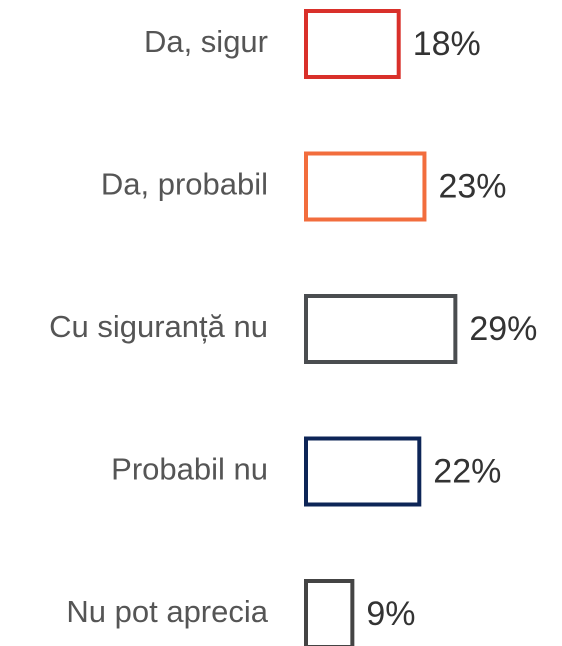  I want to click on value-label: 23%, so click(472, 186).